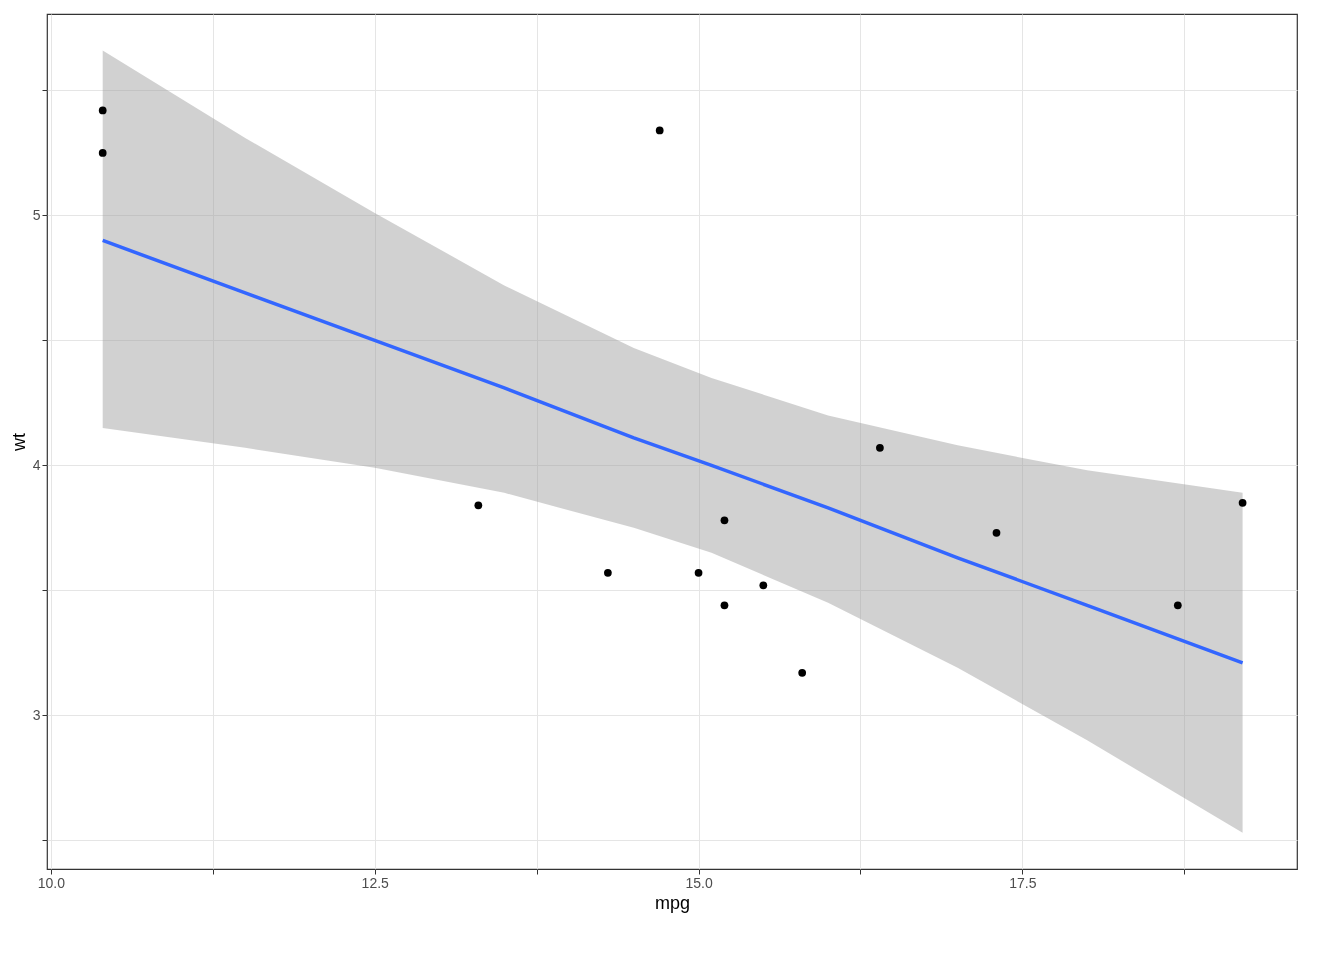 The image size is (1344, 960). What do you see at coordinates (672, 902) in the screenshot?
I see `x-axis-title: mpg` at bounding box center [672, 902].